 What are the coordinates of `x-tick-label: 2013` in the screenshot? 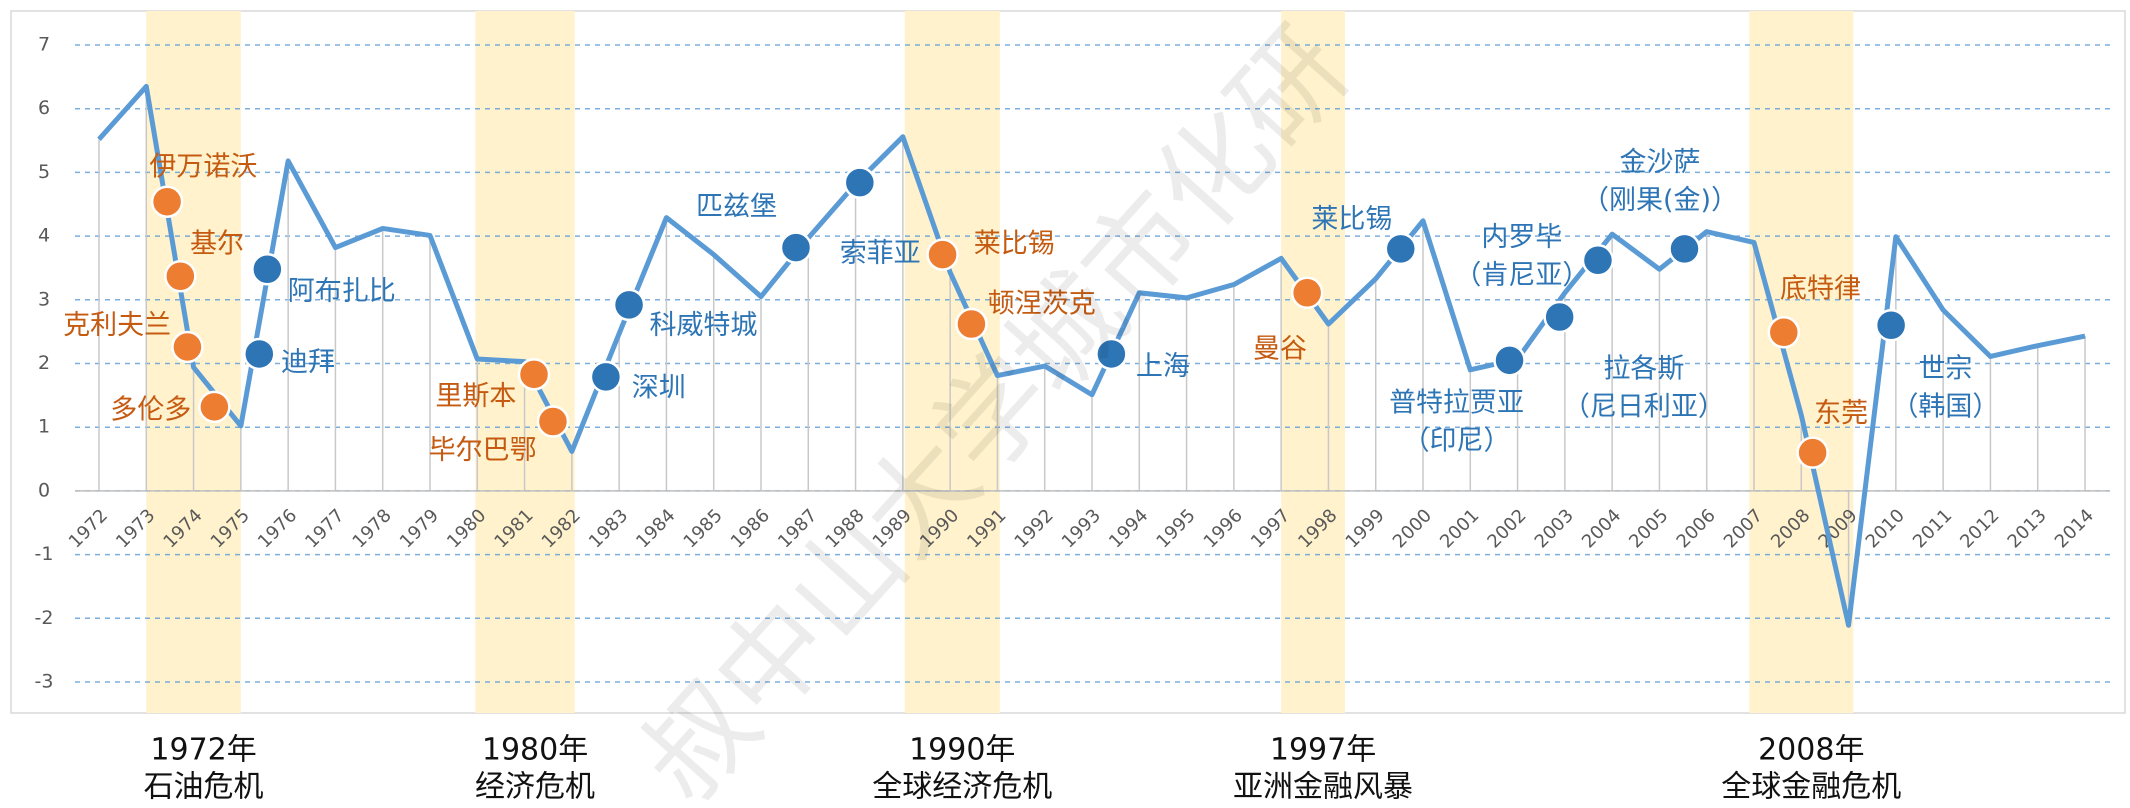 It's located at (2027, 528).